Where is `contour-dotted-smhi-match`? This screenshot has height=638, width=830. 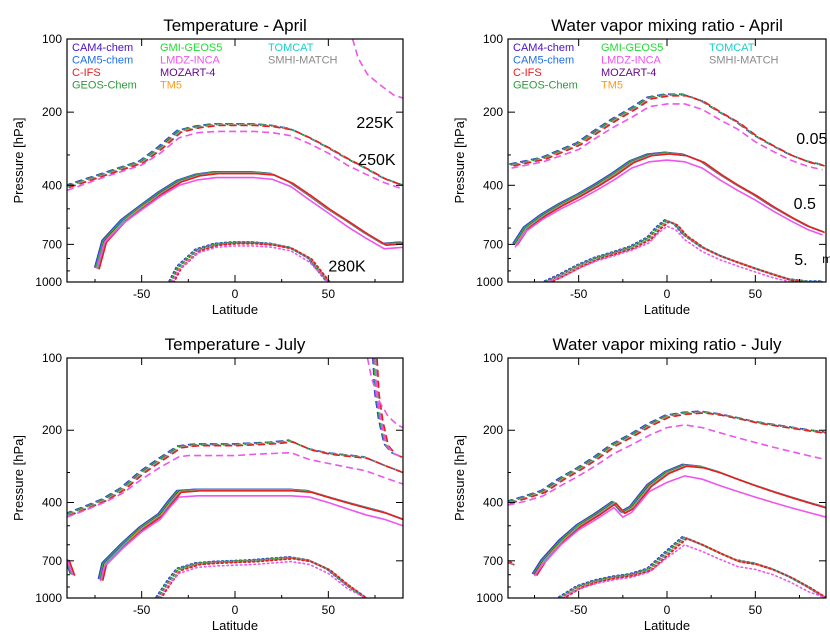
contour-dotted-smhi-match is located at coordinates (686, 251).